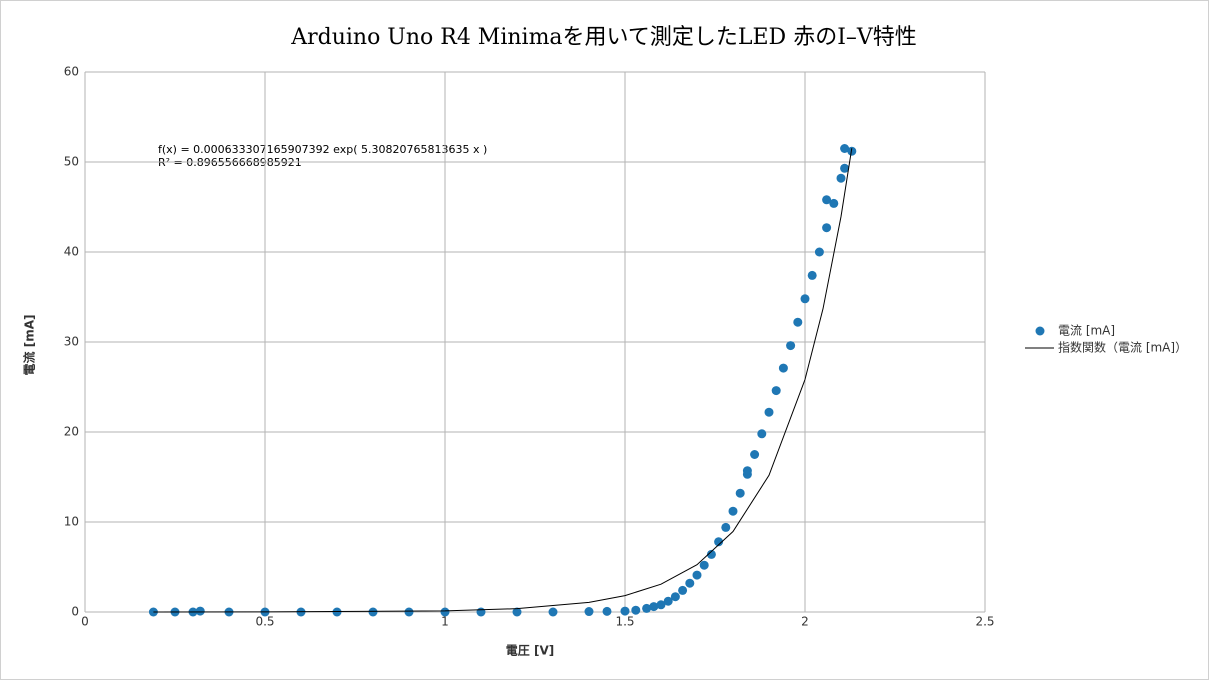  What do you see at coordinates (1122, 347) in the screenshot?
I see `legend-label: 指数関数（電流 [mA]）` at bounding box center [1122, 347].